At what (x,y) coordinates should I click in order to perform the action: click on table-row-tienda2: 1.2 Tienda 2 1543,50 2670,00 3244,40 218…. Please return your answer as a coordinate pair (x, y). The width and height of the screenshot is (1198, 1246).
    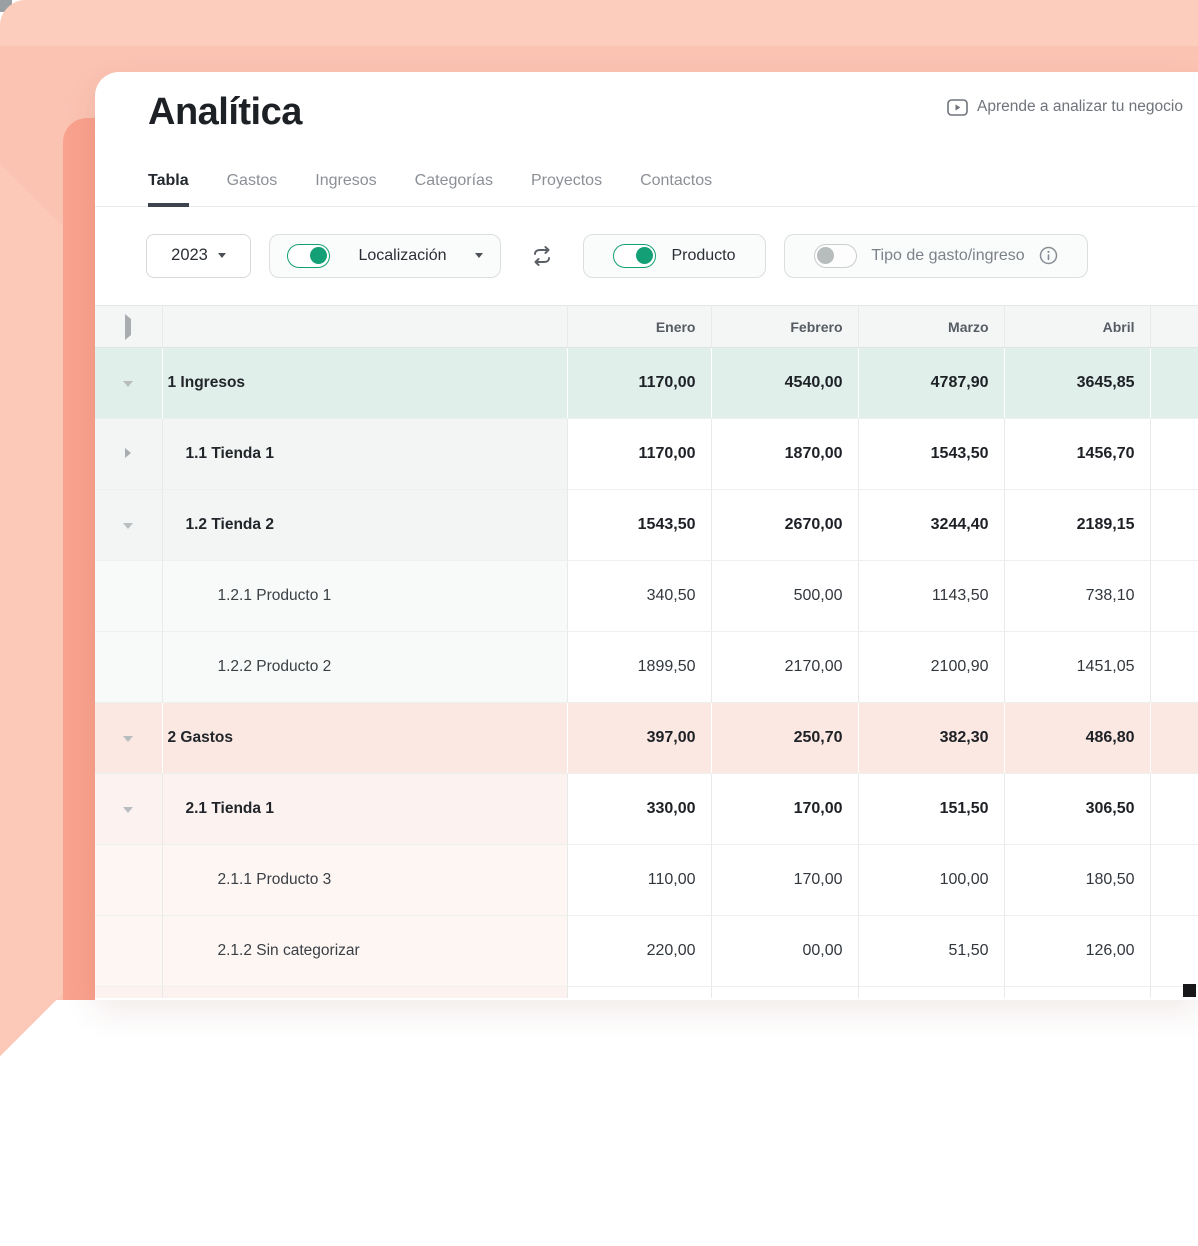
    Looking at the image, I should click on (646, 525).